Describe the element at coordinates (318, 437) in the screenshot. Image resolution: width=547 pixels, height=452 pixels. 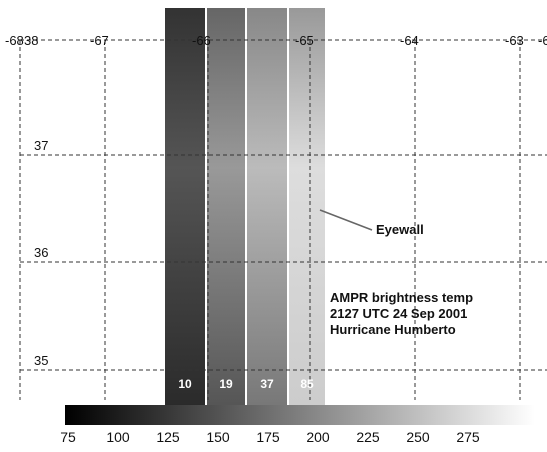
I see `colorbar-tick-label: 200` at that location.